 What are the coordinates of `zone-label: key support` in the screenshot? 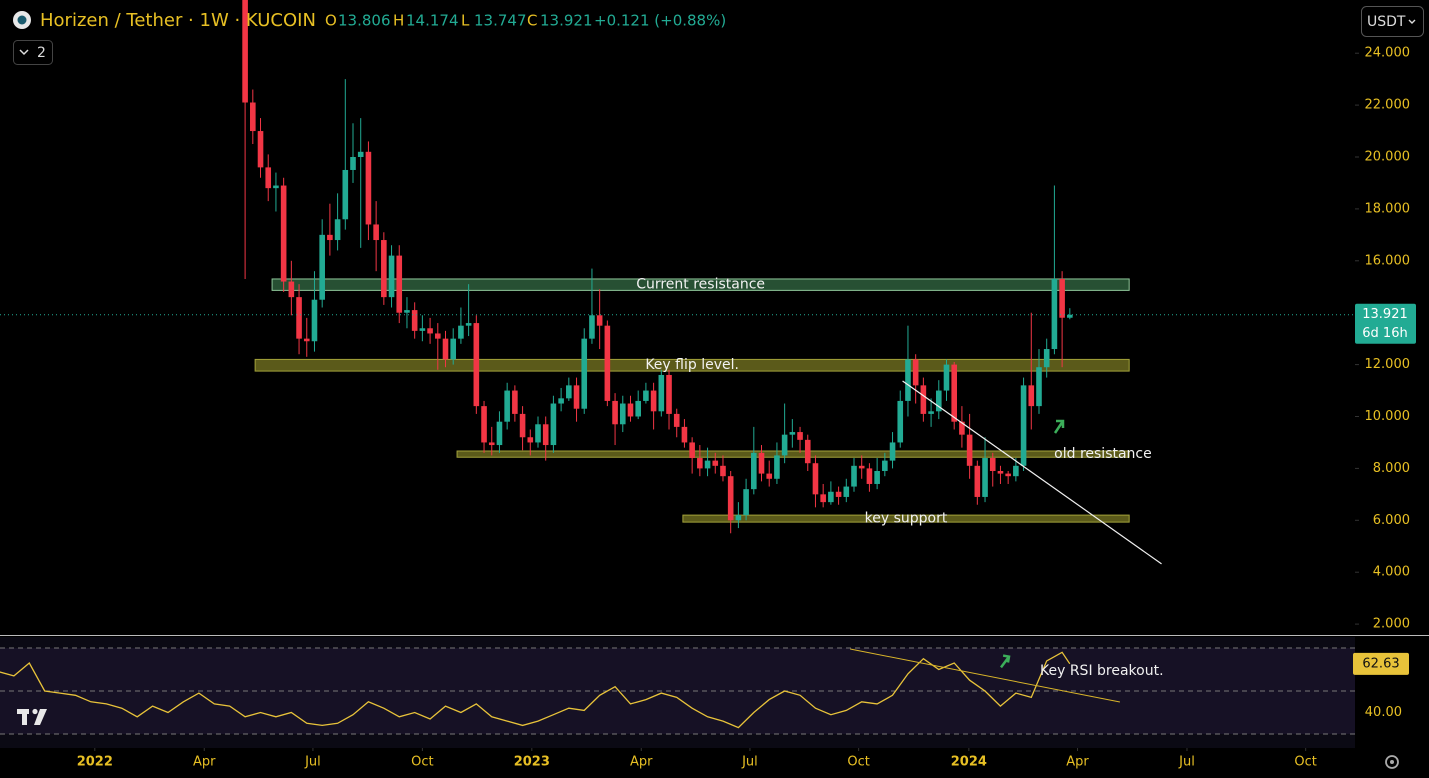 It's located at (906, 519).